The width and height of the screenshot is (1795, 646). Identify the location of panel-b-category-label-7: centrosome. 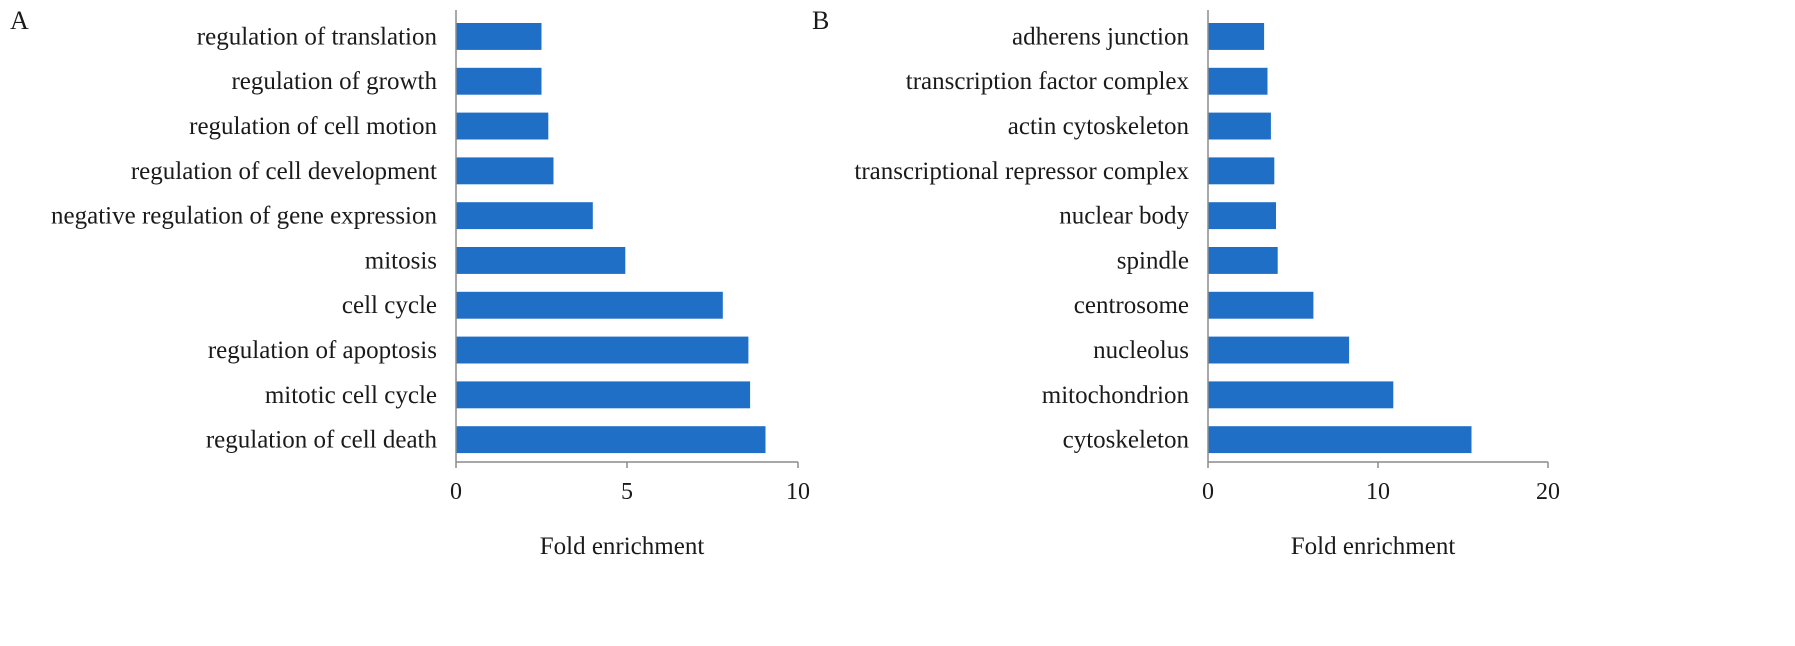
(1131, 305).